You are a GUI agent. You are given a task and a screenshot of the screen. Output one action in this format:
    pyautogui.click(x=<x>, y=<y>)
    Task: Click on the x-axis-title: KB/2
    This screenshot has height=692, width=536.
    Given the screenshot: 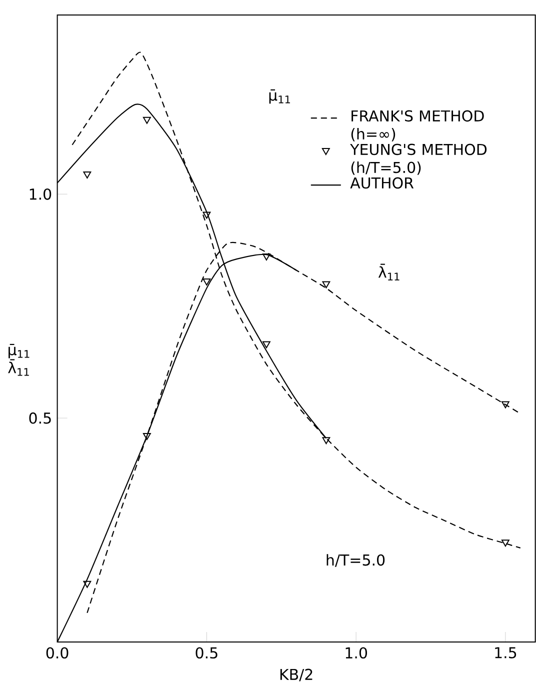 What is the action you would take?
    pyautogui.click(x=296, y=675)
    